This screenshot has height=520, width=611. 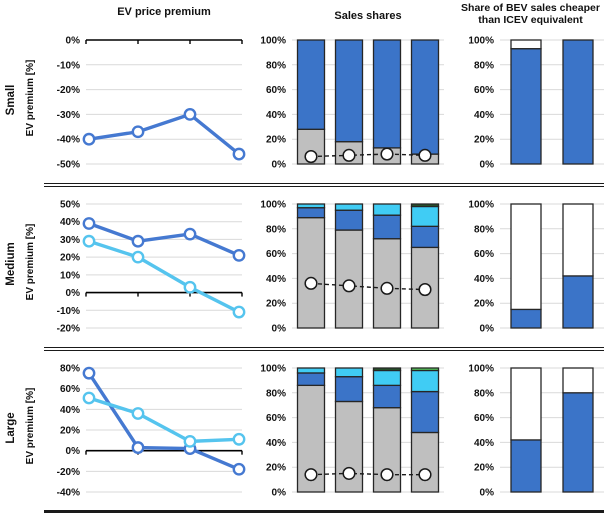 I want to click on col2-title: Sales shares, so click(x=368, y=16).